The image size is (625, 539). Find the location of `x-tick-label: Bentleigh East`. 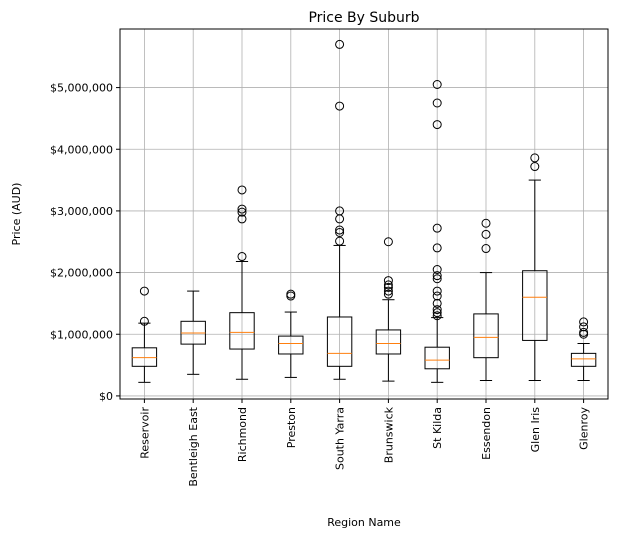

x-tick-label: Bentleigh East is located at coordinates (193, 446).